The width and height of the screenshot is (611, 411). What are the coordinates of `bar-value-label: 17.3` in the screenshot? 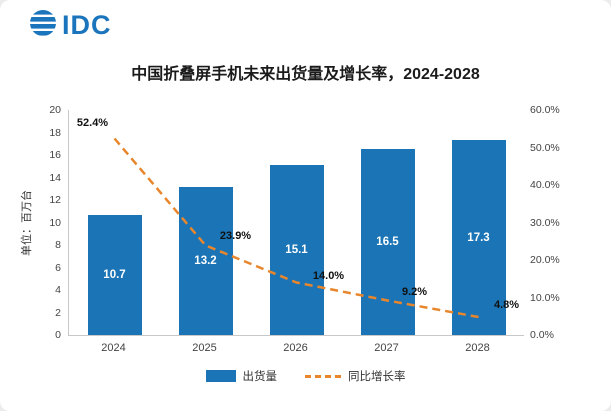 It's located at (478, 237).